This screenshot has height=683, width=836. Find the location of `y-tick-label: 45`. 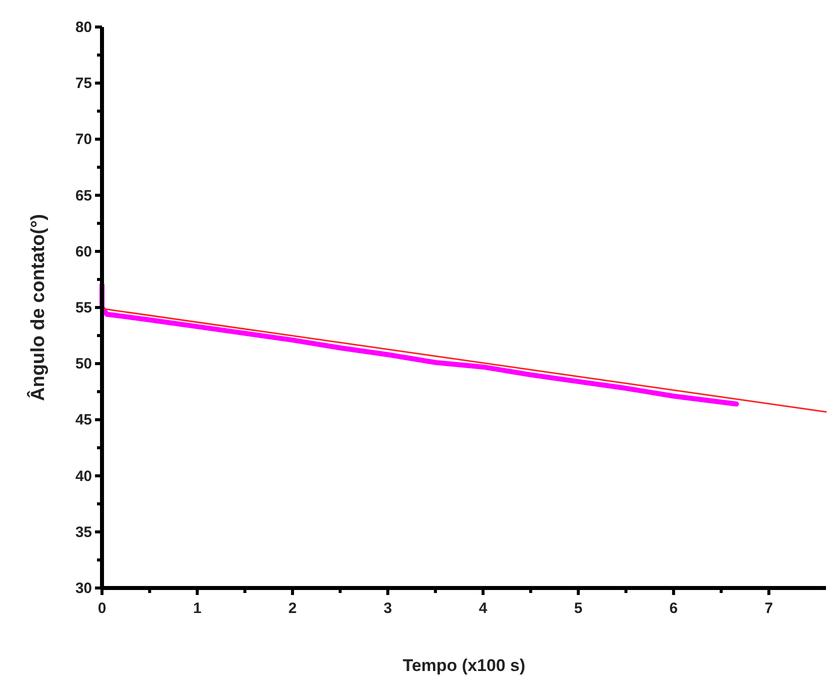

y-tick-label: 45 is located at coordinates (83, 420).